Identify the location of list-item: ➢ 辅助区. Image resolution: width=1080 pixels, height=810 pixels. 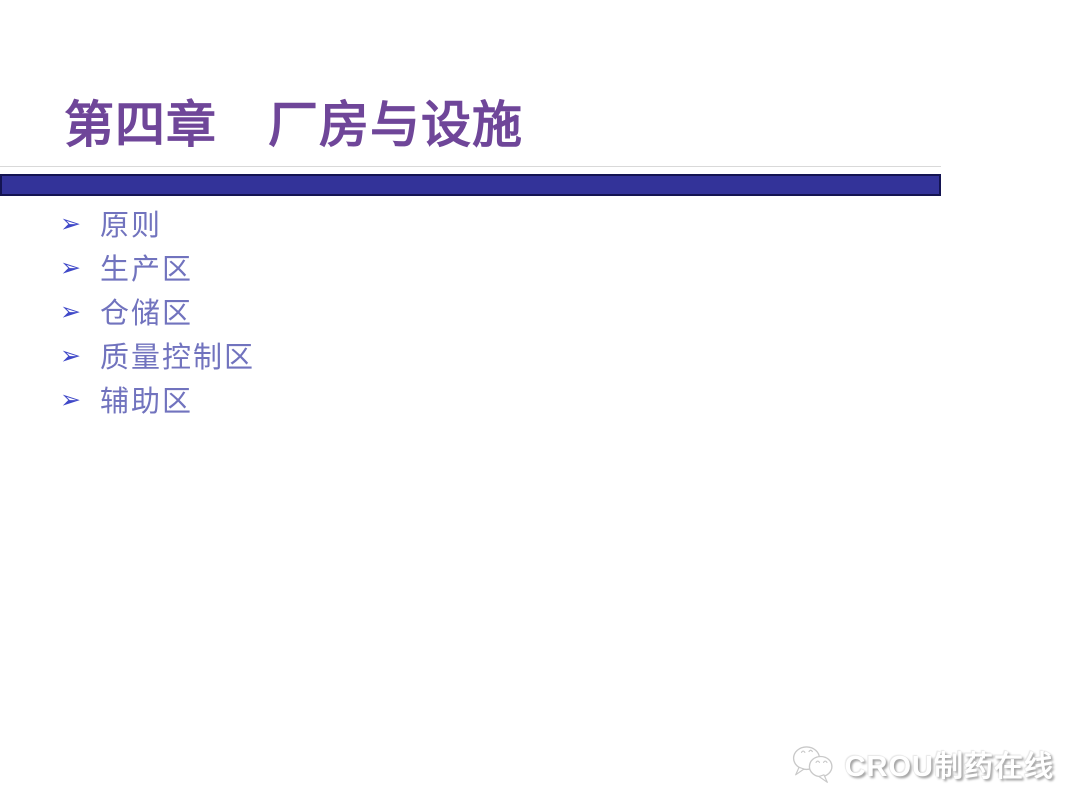
(157, 399).